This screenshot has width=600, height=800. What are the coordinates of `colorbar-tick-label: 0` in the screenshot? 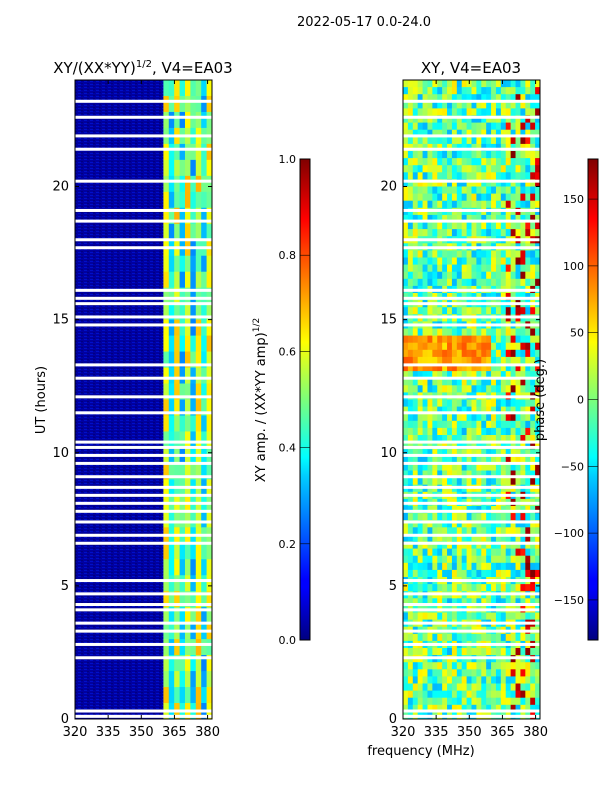 It's located at (580, 400).